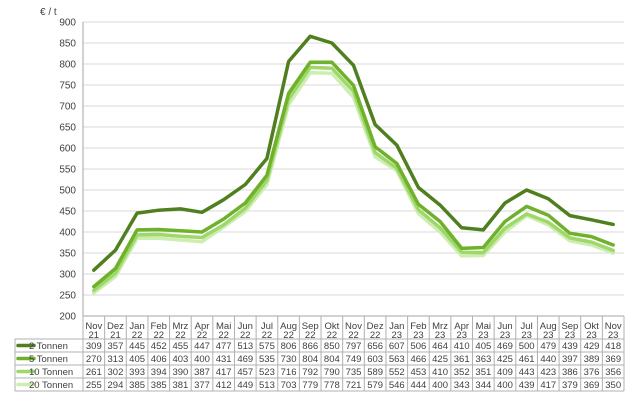 The height and width of the screenshot is (411, 636). Describe the element at coordinates (483, 346) in the screenshot. I see `data-label: 405` at that location.